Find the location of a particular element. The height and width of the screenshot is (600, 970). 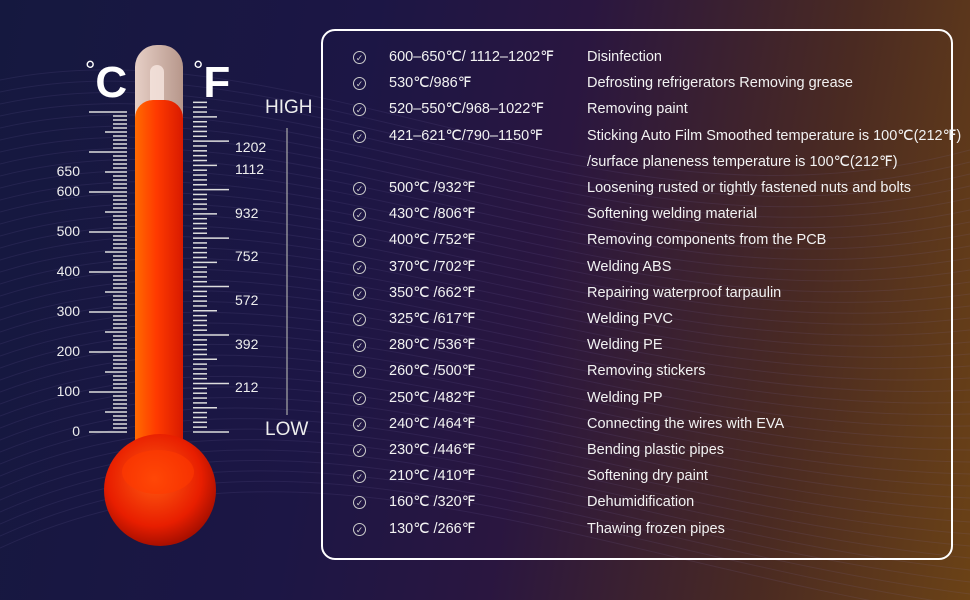

application: Dehumidification is located at coordinates (641, 502).